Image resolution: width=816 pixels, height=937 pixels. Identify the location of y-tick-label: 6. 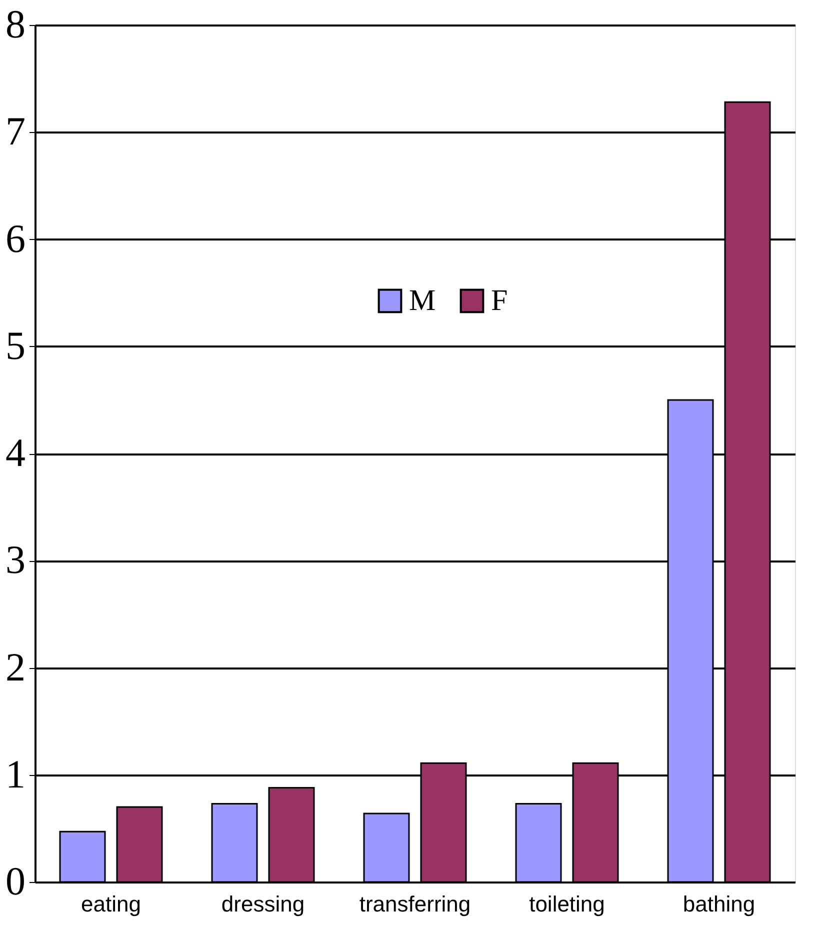
(16, 238).